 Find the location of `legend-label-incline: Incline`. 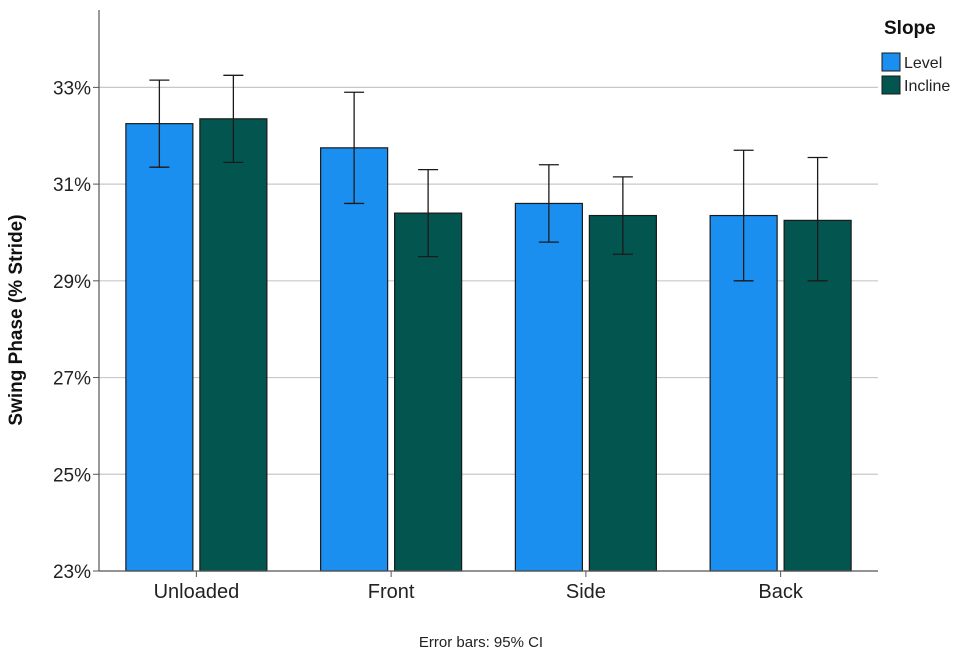

legend-label-incline: Incline is located at coordinates (927, 86).